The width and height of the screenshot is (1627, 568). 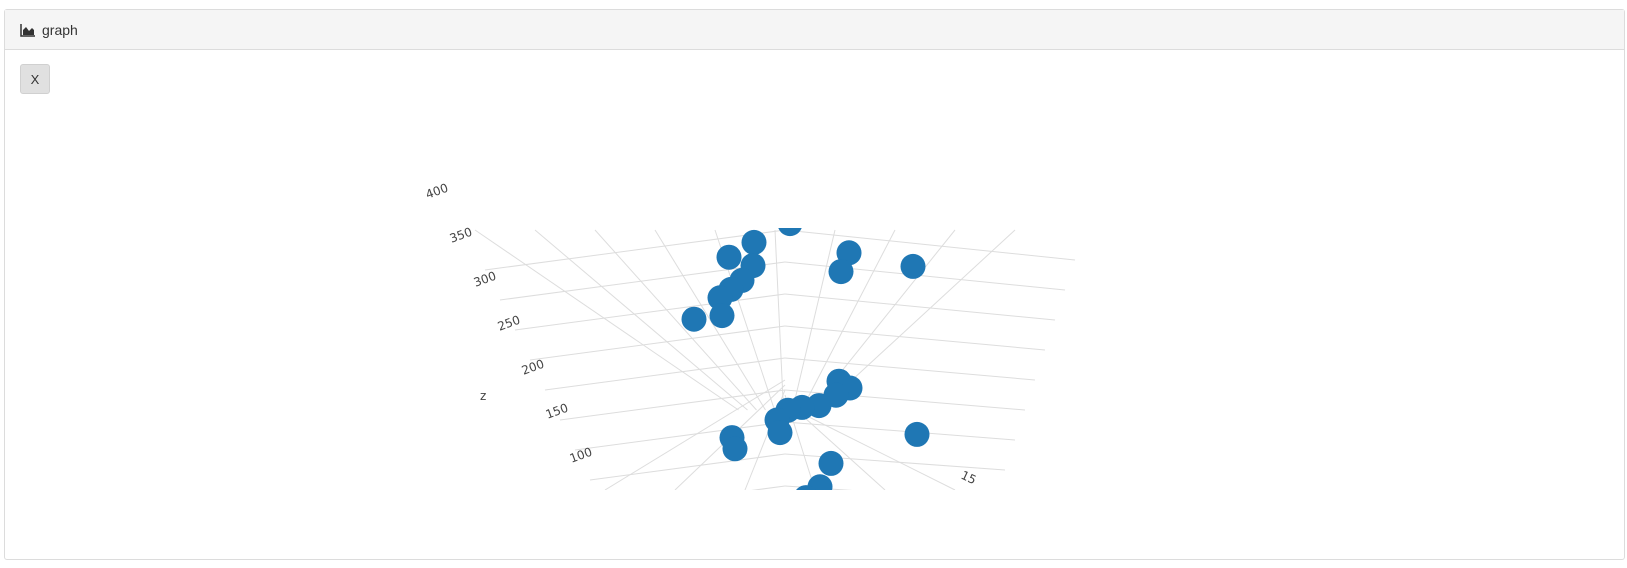 I want to click on panel-title: graph, so click(x=60, y=29).